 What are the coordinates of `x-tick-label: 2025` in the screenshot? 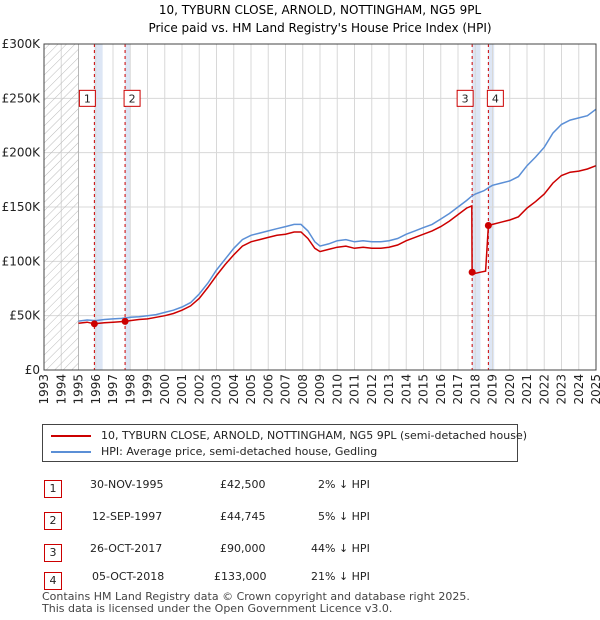 It's located at (594, 389).